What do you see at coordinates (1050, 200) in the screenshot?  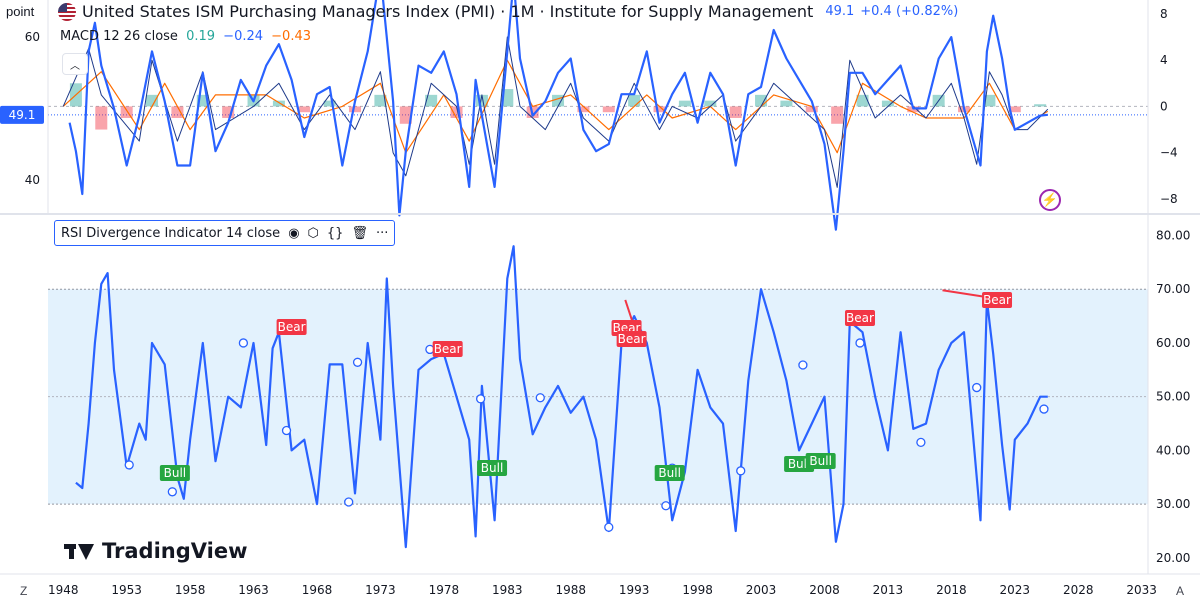 I see `lightning-icon: ⚡` at bounding box center [1050, 200].